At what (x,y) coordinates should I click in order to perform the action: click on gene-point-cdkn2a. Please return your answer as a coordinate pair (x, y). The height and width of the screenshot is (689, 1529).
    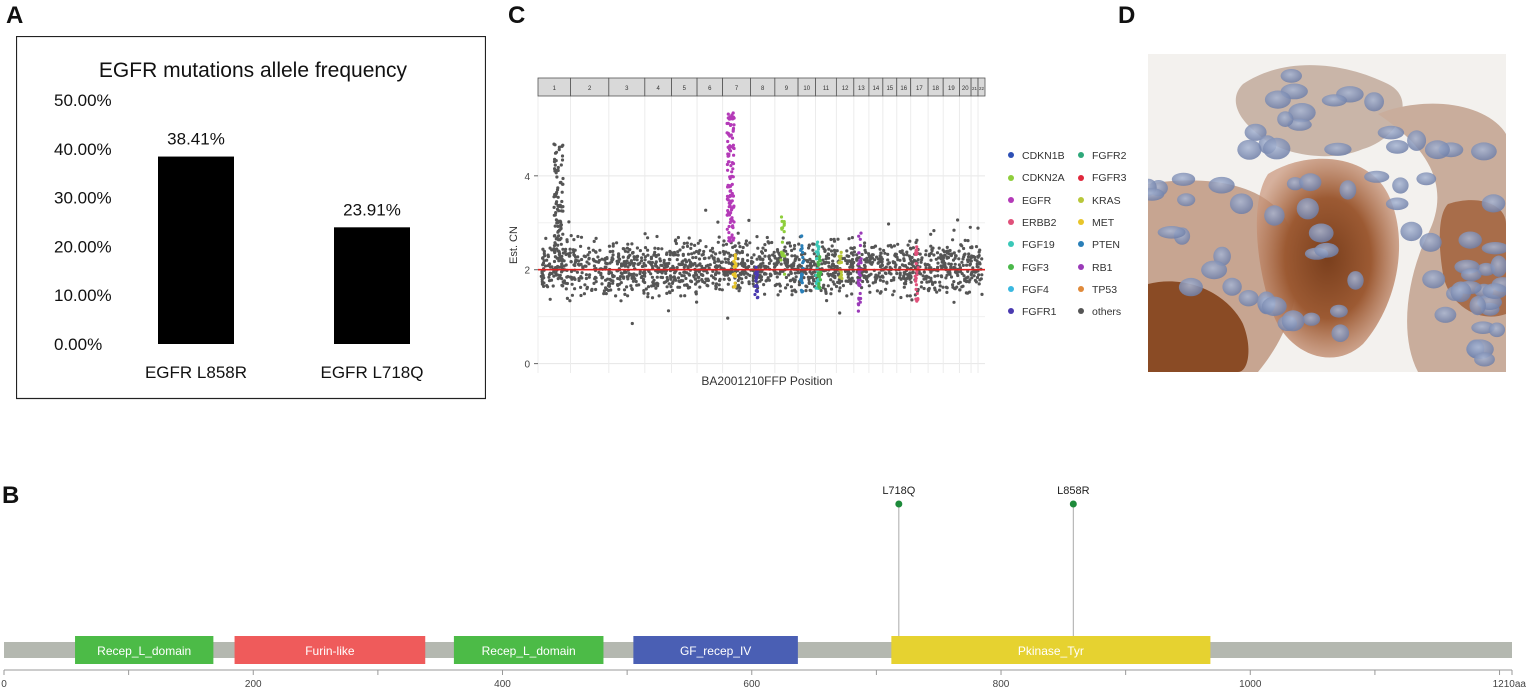
    Looking at the image, I should click on (781, 252).